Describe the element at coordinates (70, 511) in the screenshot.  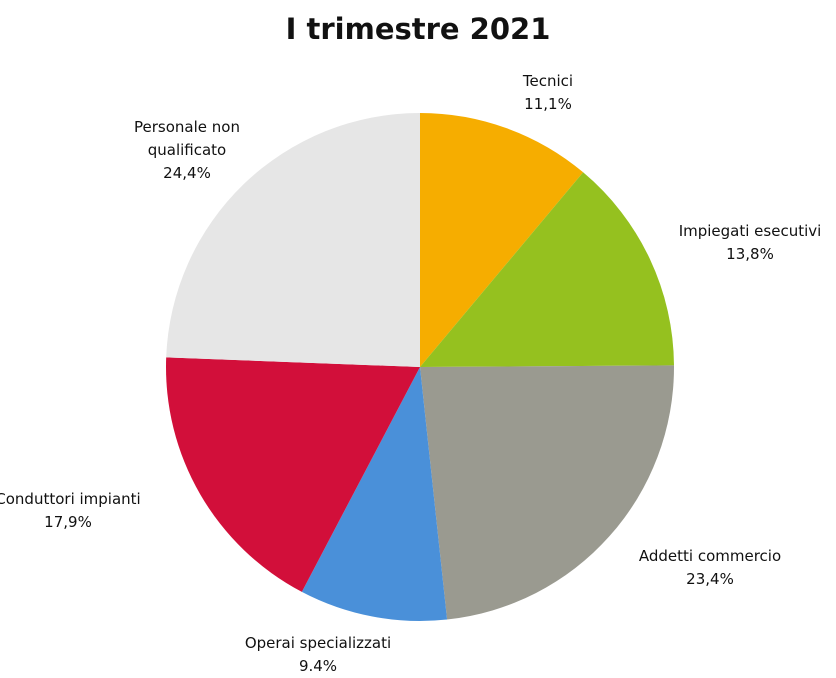
I see `slice-label: Conduttori impianti 17,9%` at that location.